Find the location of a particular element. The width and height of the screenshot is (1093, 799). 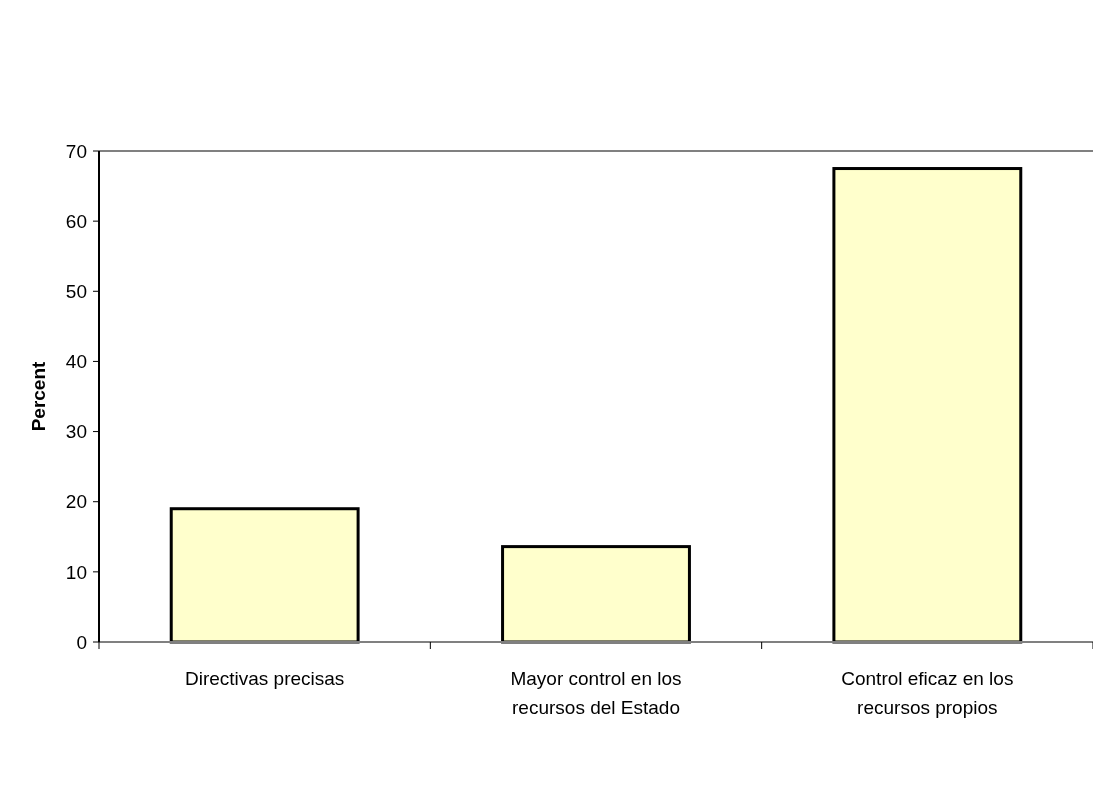

y-tick-label: 0 is located at coordinates (81, 642).